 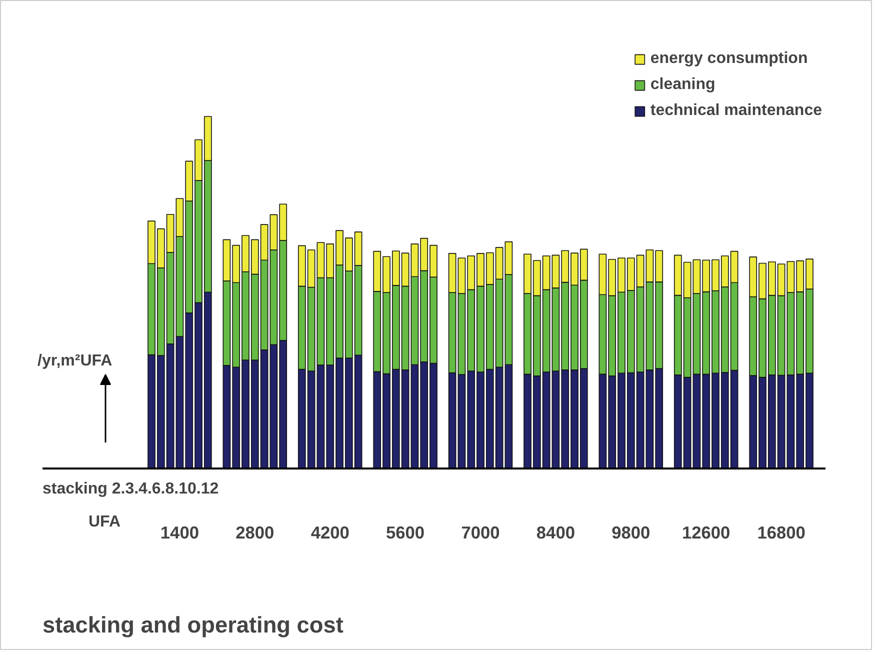 What do you see at coordinates (729, 59) in the screenshot?
I see `legend-label: energy consumption` at bounding box center [729, 59].